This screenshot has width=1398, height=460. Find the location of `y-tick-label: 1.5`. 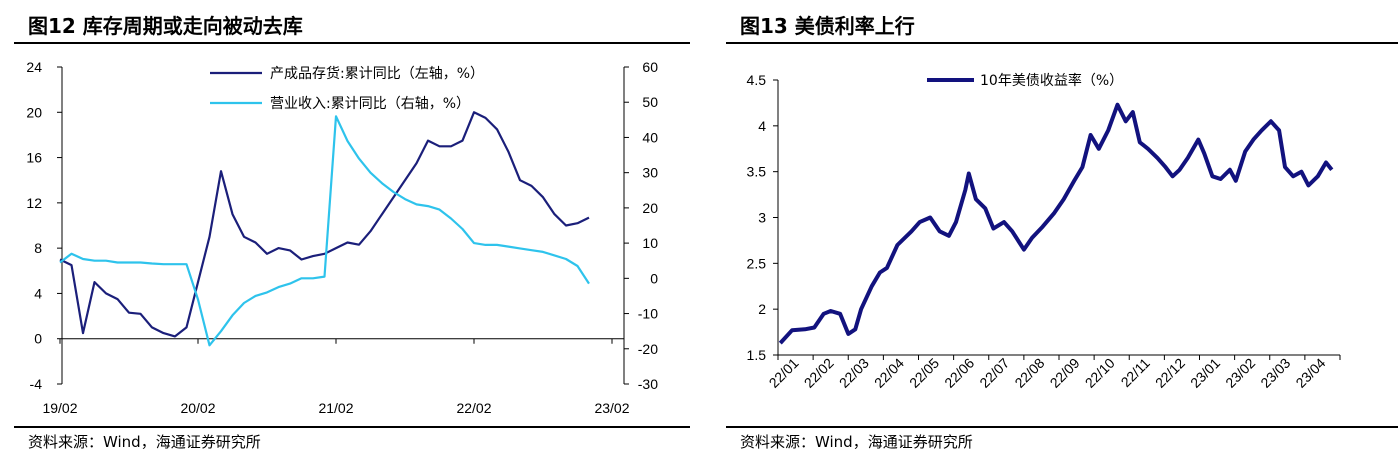

y-tick-label: 1.5 is located at coordinates (757, 355).